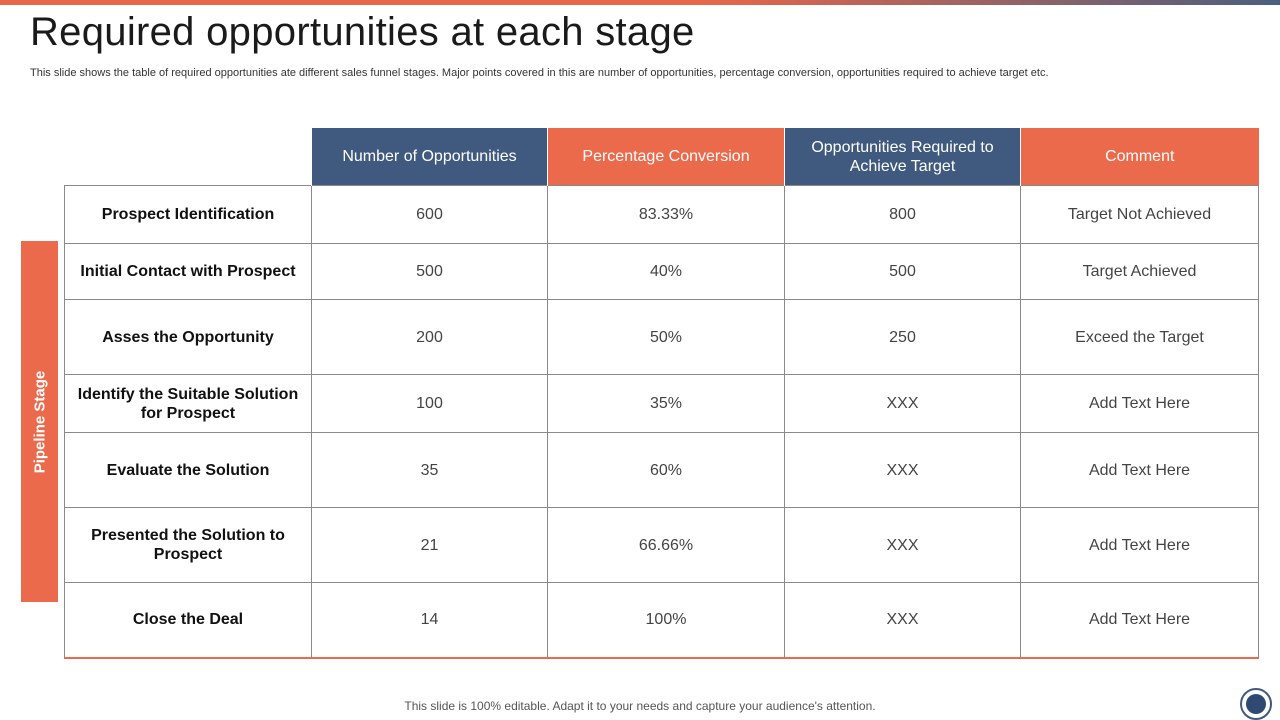  Describe the element at coordinates (640, 2) in the screenshot. I see `top-accent-bar` at that location.